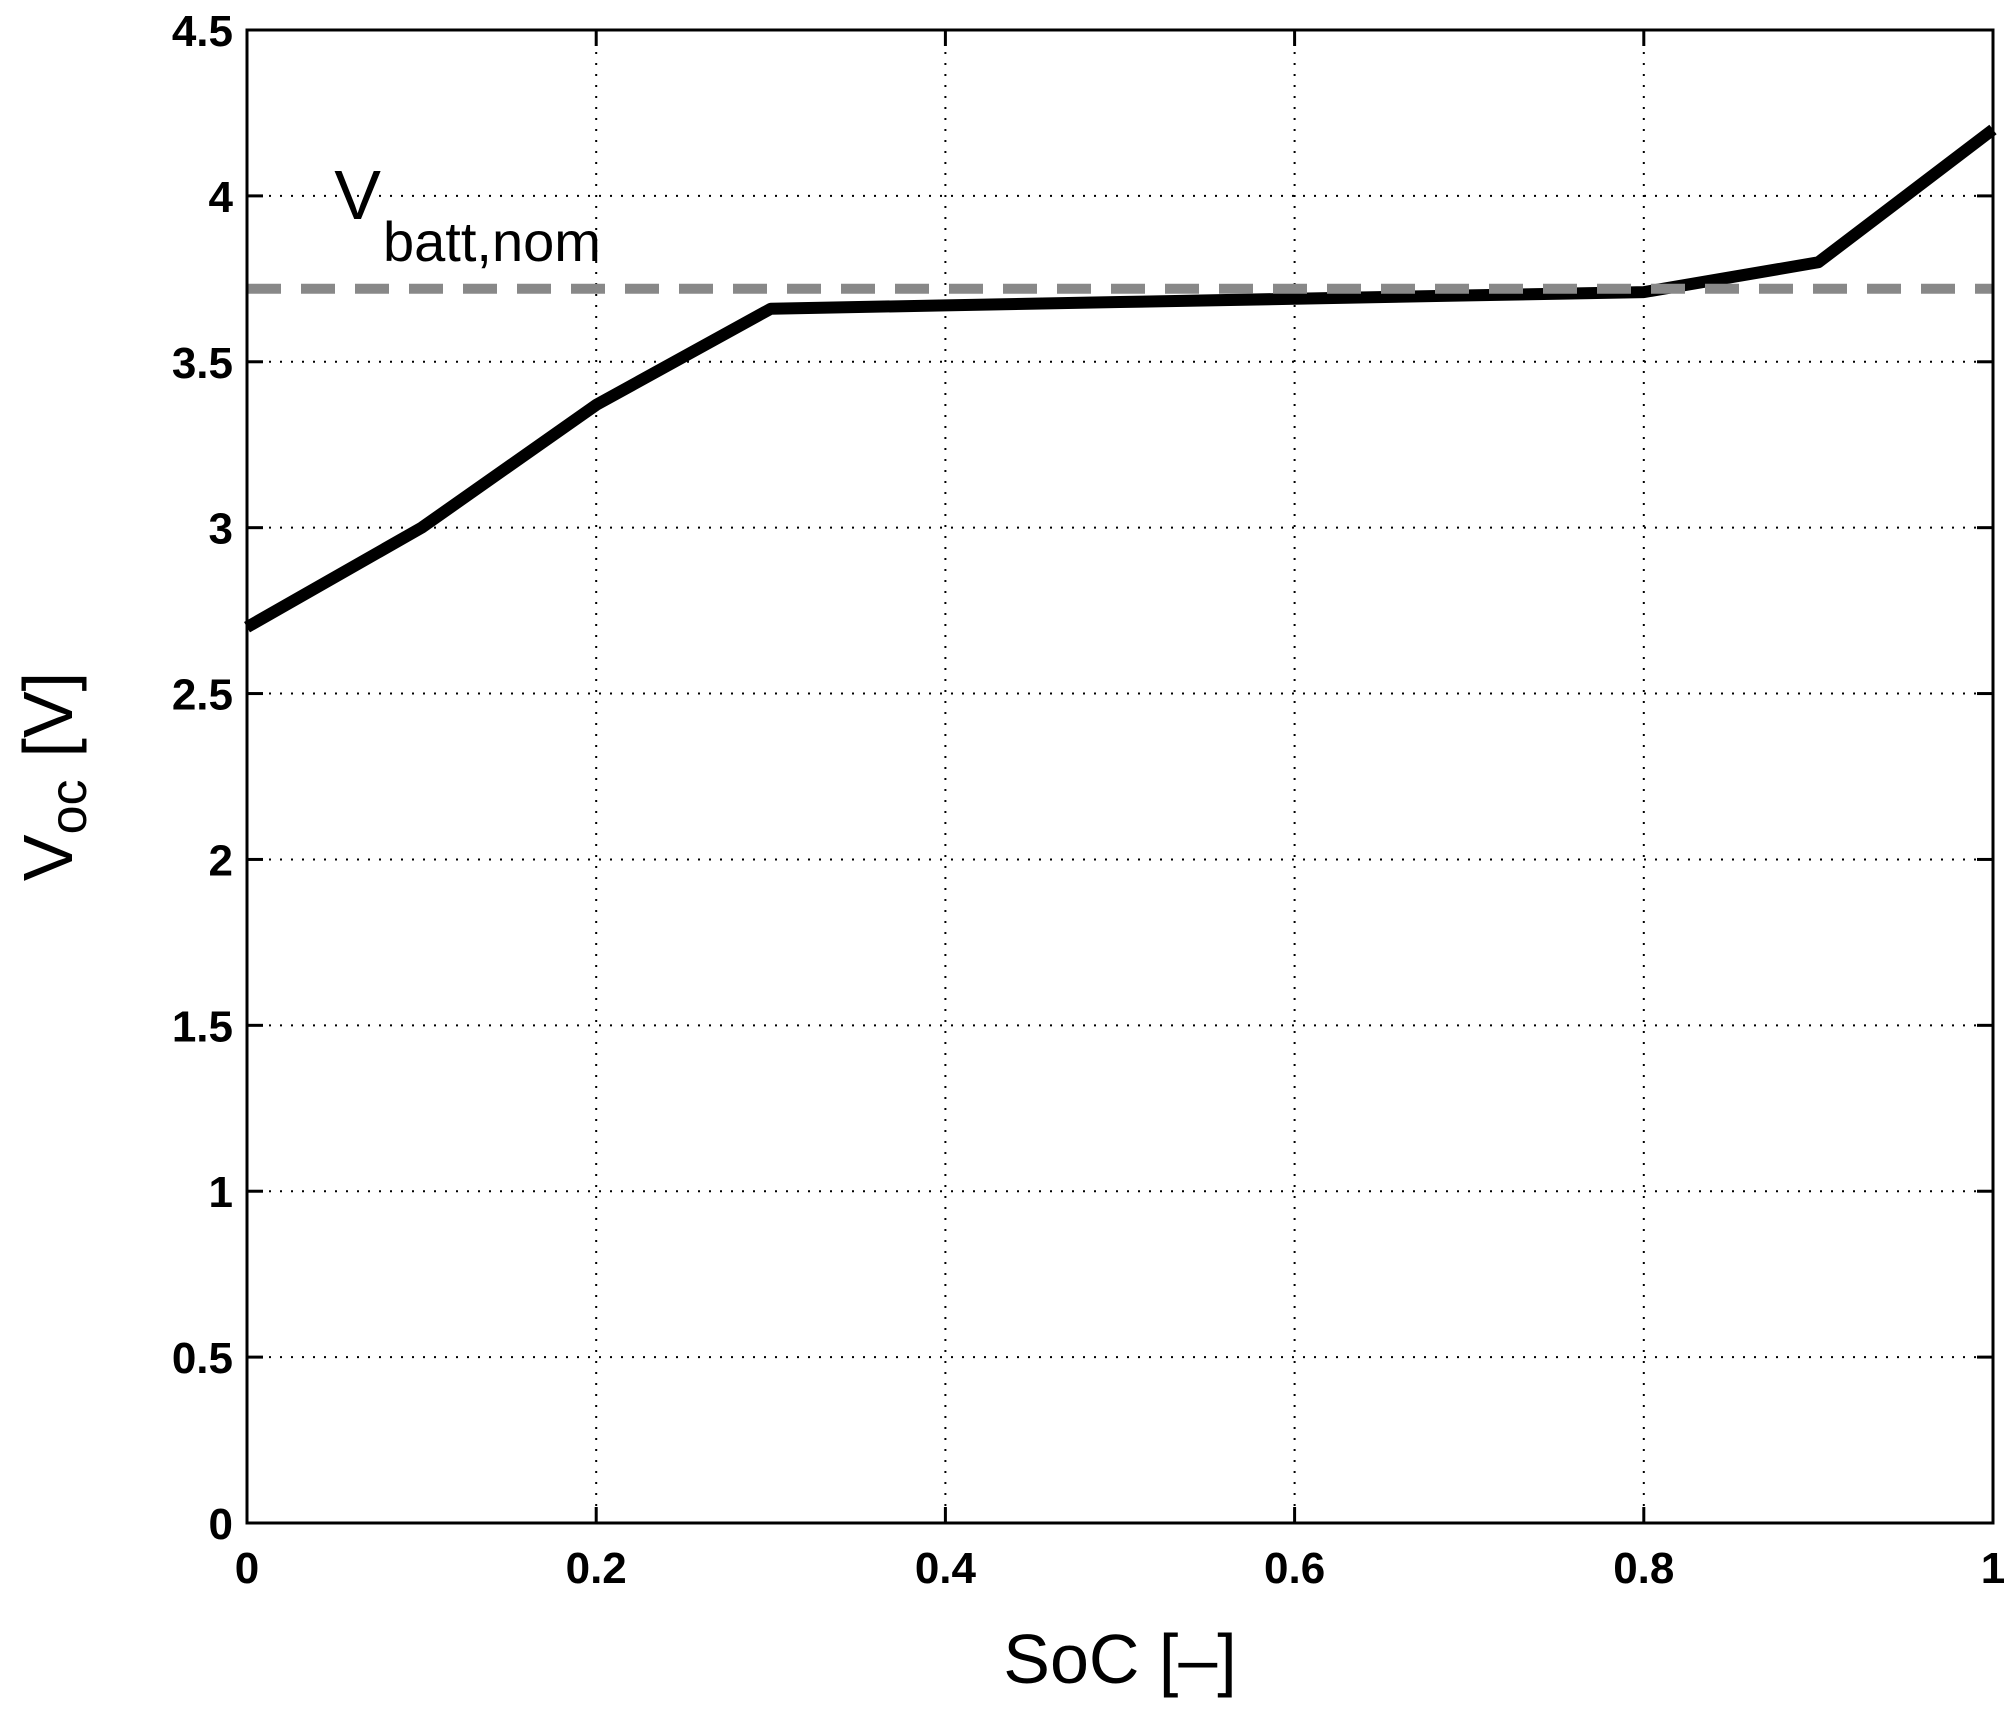  I want to click on y-tick-label: 2, so click(221, 860).